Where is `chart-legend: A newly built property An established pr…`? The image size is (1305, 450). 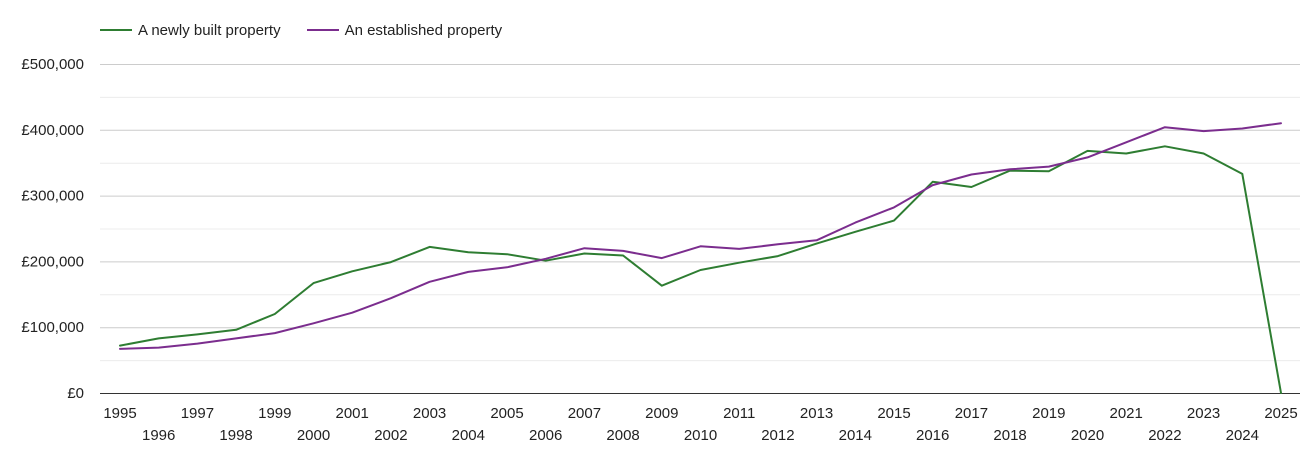
chart-legend: A newly built property An established pr… is located at coordinates (314, 30).